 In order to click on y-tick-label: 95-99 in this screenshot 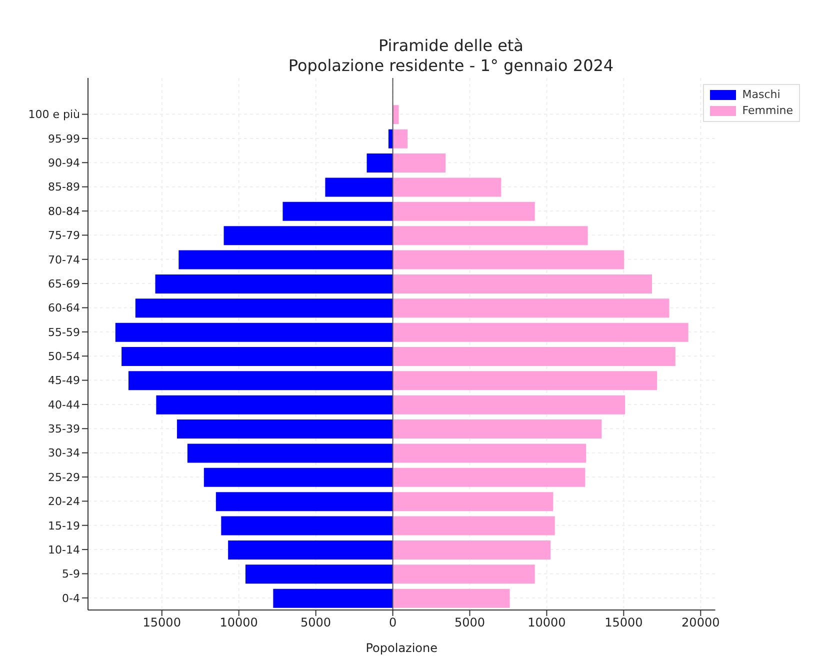, I will do `click(64, 139)`.